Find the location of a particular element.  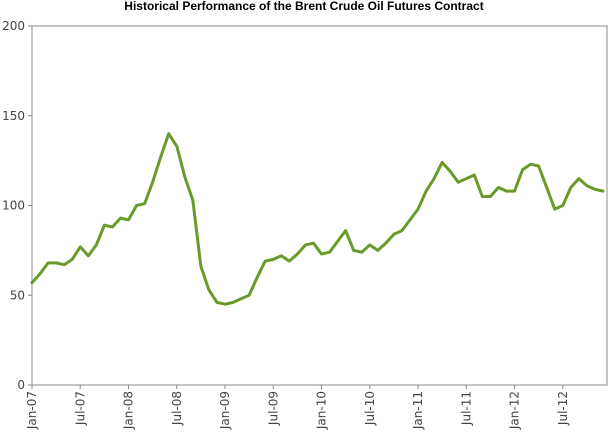

y-tick-label: 50 is located at coordinates (17, 295).